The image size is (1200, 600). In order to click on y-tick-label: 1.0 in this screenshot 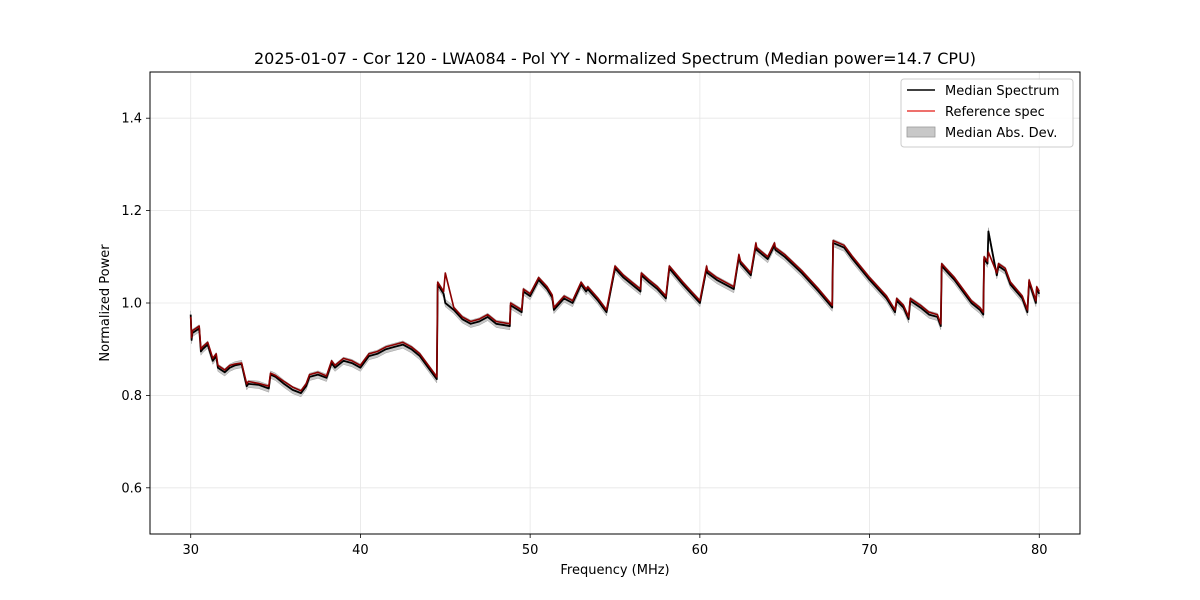, I will do `click(131, 304)`.